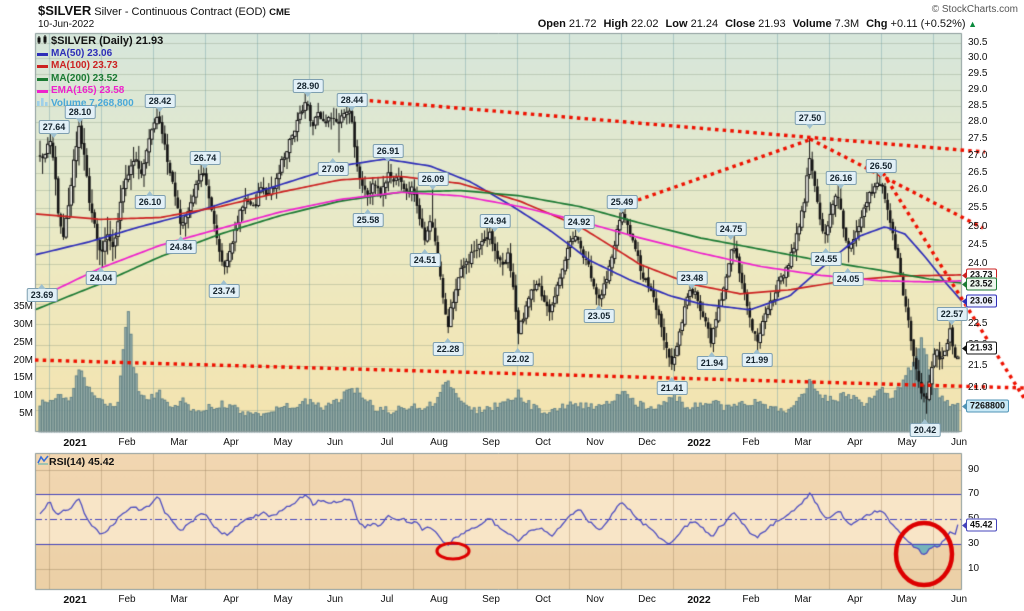 This screenshot has height=611, width=1024. I want to click on price-annotation: 23.05, so click(599, 314).